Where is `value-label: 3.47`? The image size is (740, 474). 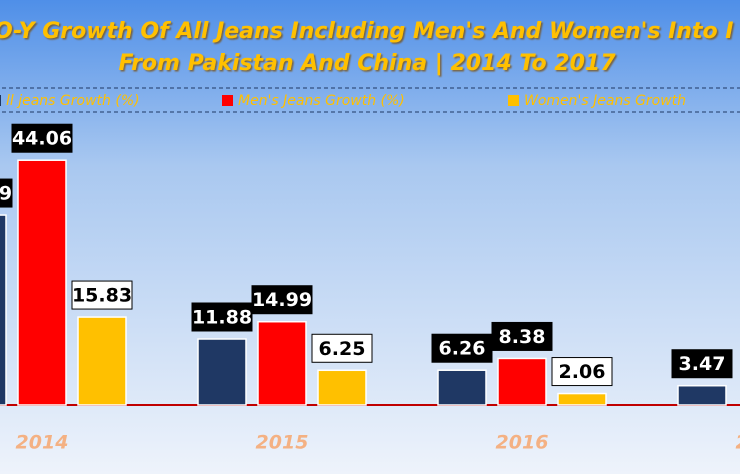
value-label: 3.47 is located at coordinates (702, 364).